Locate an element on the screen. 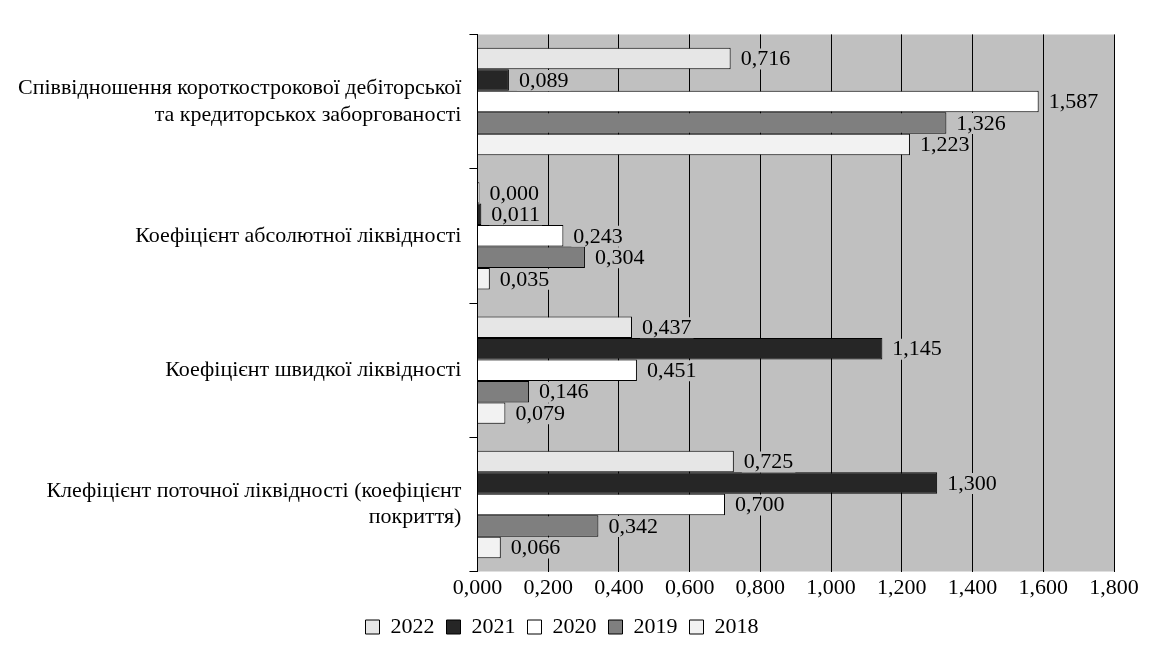  x-tick-label: 1,400 is located at coordinates (972, 586).